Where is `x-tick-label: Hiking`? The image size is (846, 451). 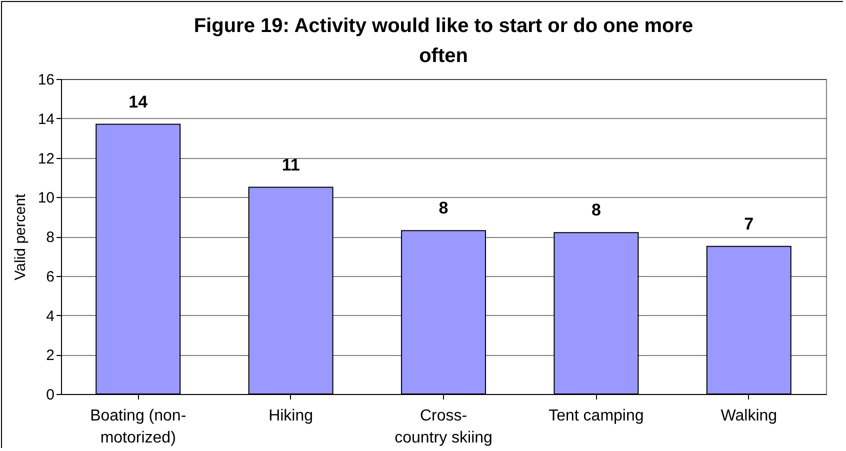 x-tick-label: Hiking is located at coordinates (291, 416).